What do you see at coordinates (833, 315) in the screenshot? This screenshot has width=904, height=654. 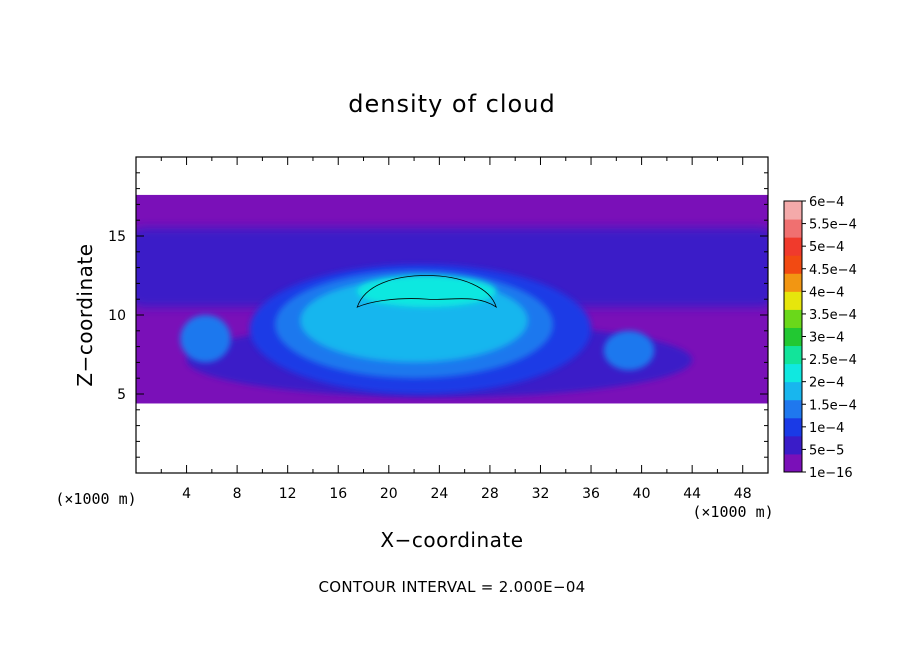 I see `colorbar-label: 3.5e−4` at bounding box center [833, 315].